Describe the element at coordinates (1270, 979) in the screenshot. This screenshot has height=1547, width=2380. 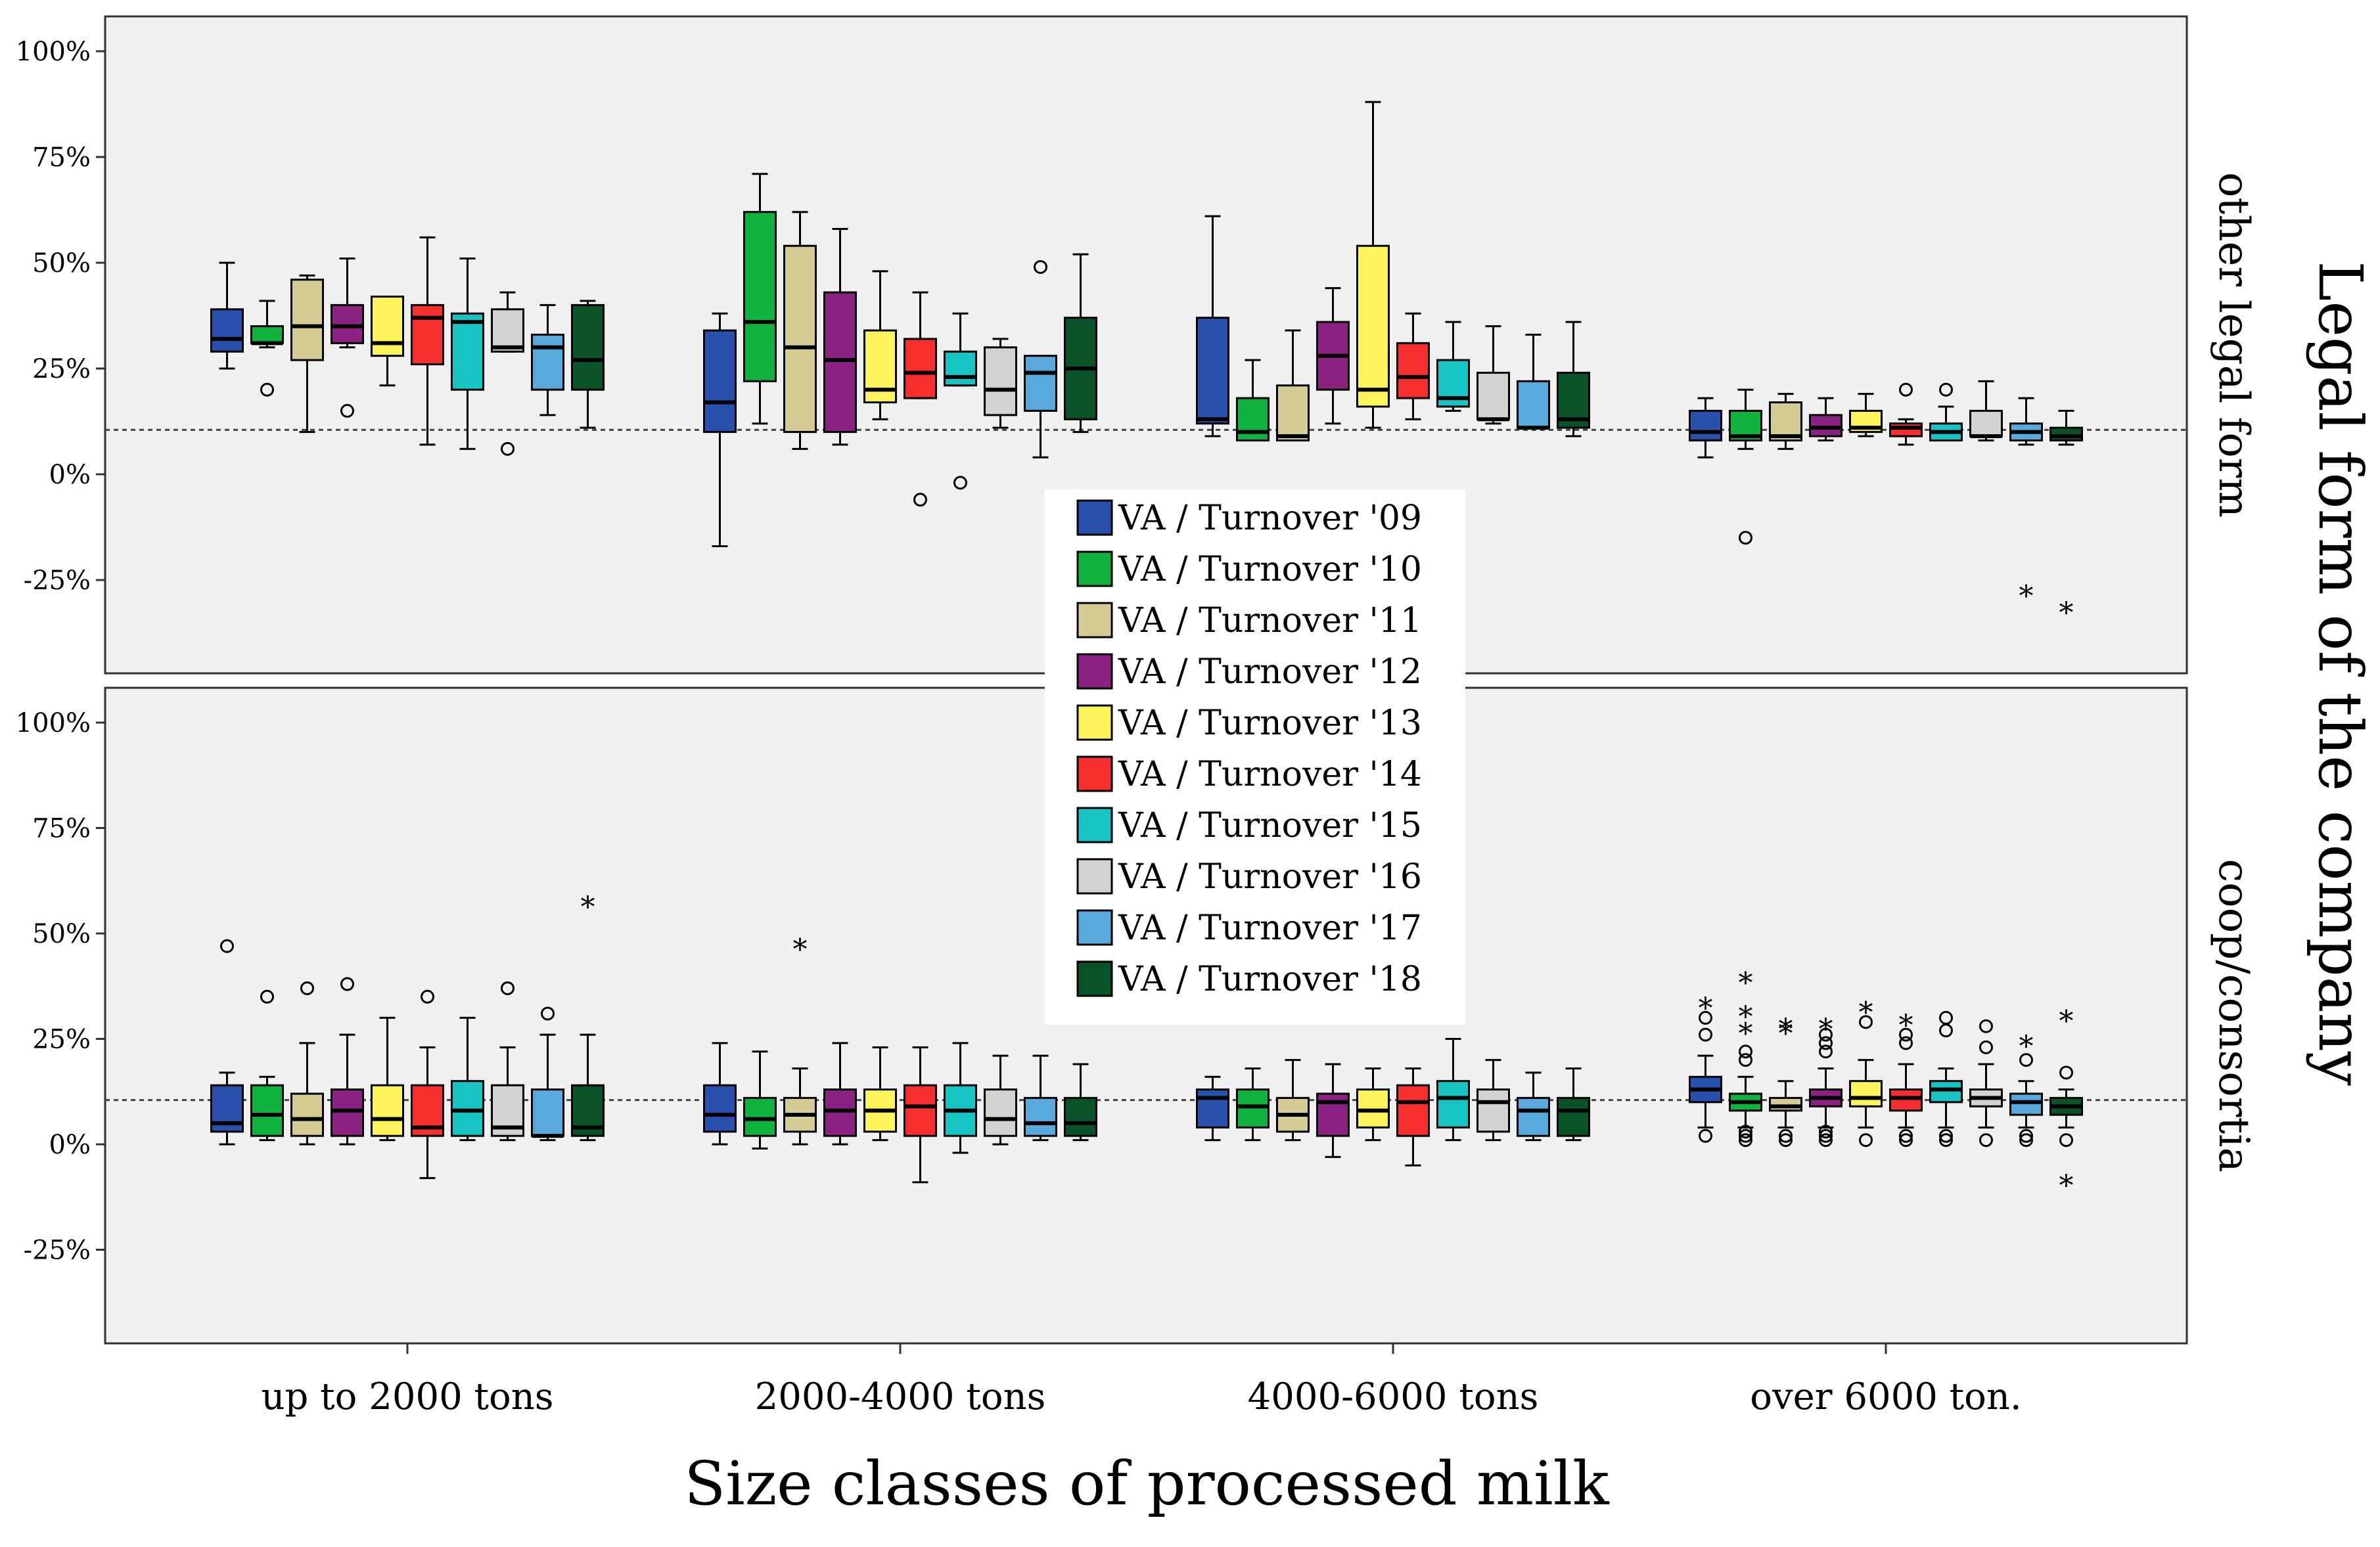
I see `legend-label: VA / Turnover '18` at that location.